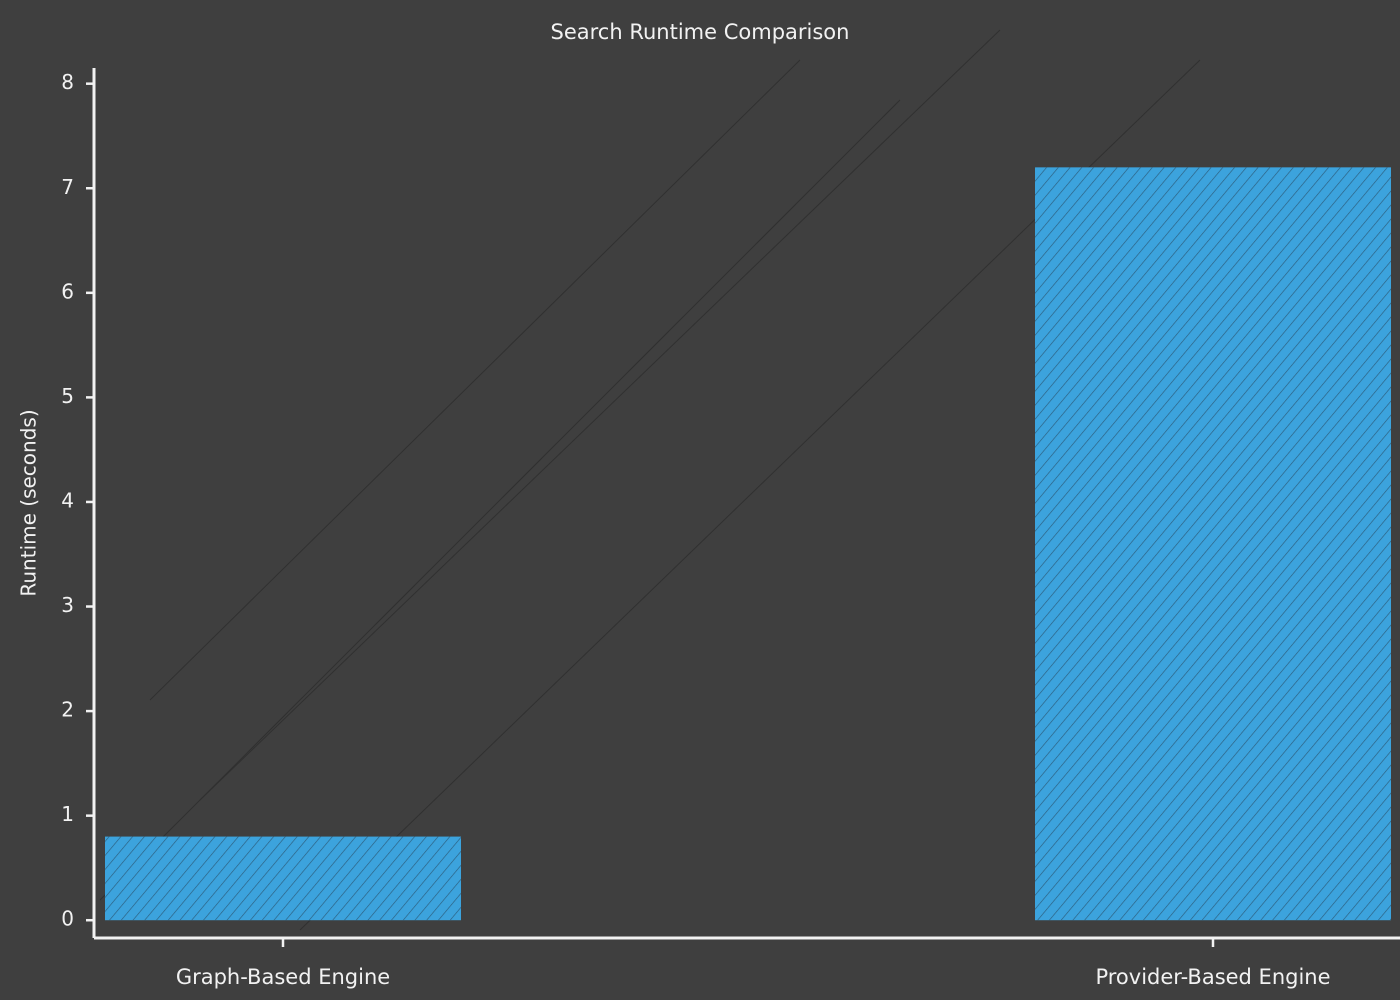 The height and width of the screenshot is (1000, 1400). I want to click on y-tick-label: 8, so click(67, 82).